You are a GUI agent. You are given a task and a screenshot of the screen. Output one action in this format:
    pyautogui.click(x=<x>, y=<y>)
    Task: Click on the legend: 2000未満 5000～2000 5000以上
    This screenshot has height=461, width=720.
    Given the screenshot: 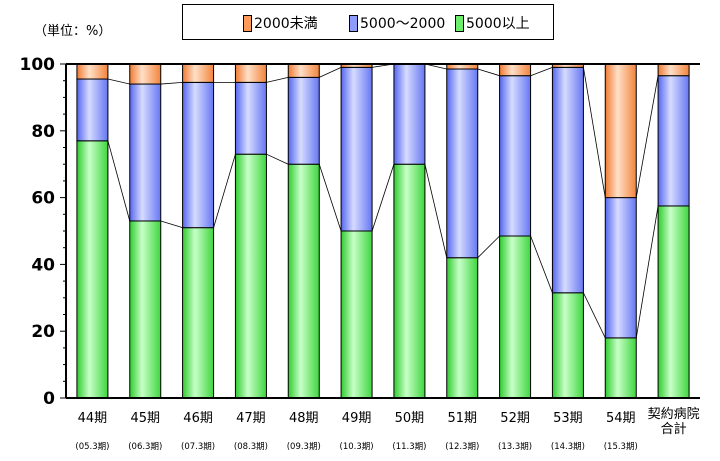 What is the action you would take?
    pyautogui.click(x=368, y=22)
    